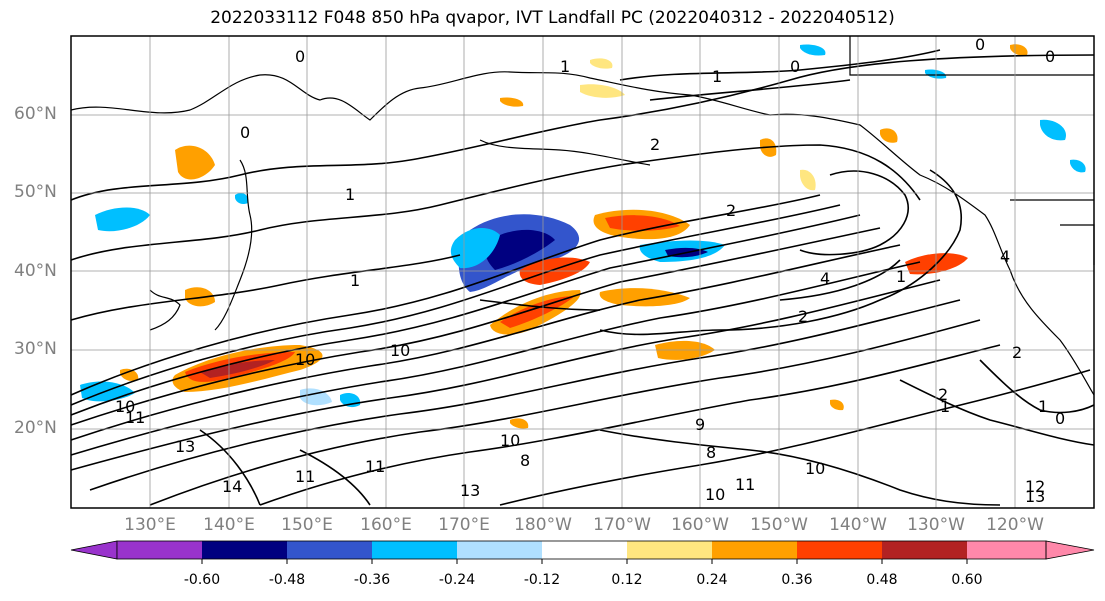 The image size is (1105, 601). Describe the element at coordinates (35, 114) in the screenshot. I see `lat-label: 60°N` at that location.